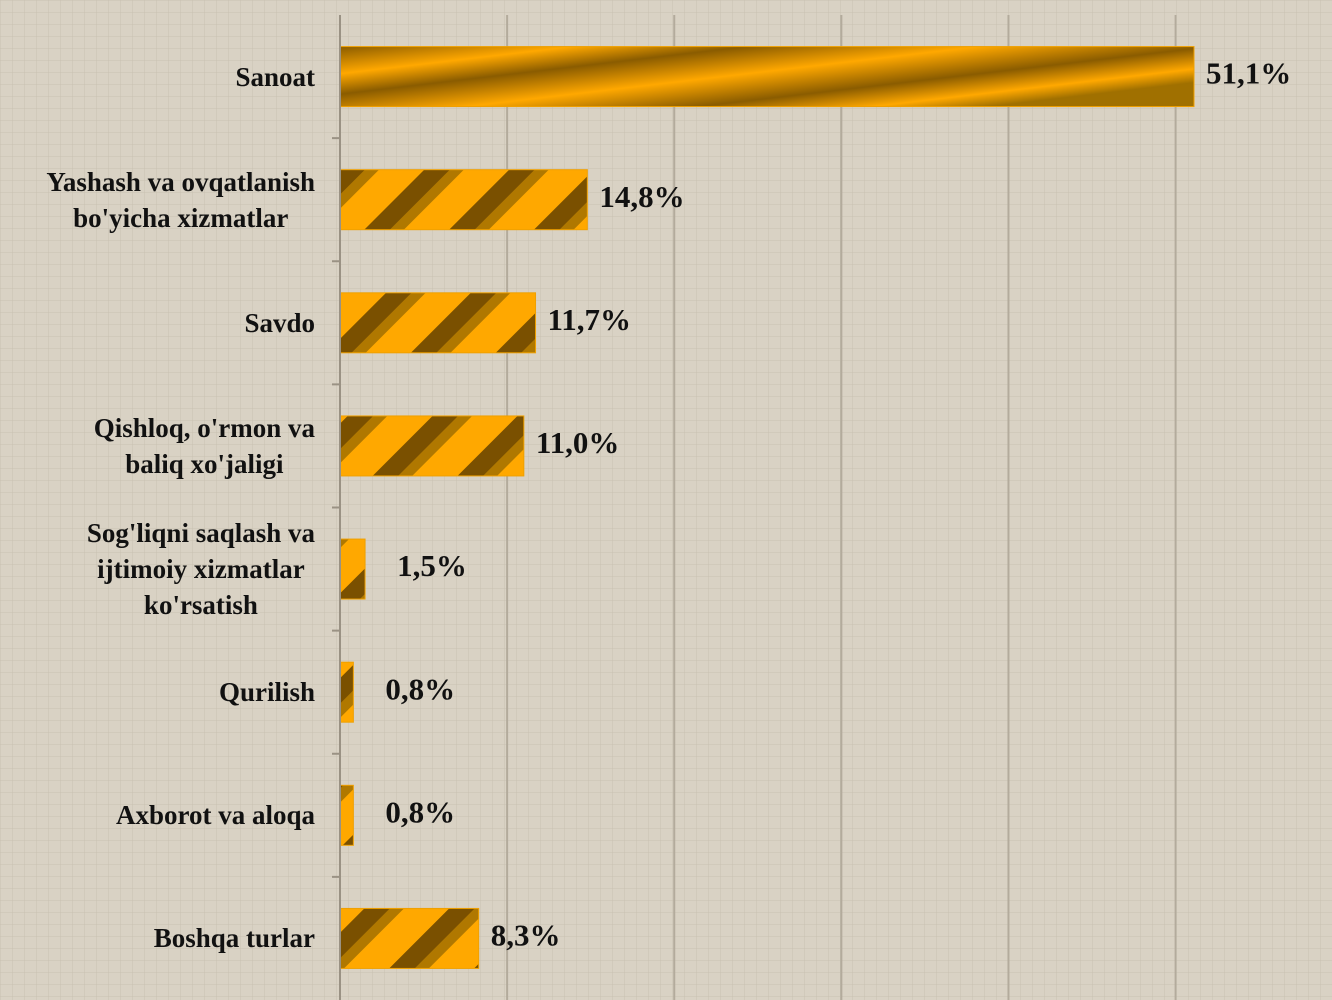 This screenshot has width=1332, height=1000. Describe the element at coordinates (578, 442) in the screenshot. I see `value-label: 11,0%` at that location.